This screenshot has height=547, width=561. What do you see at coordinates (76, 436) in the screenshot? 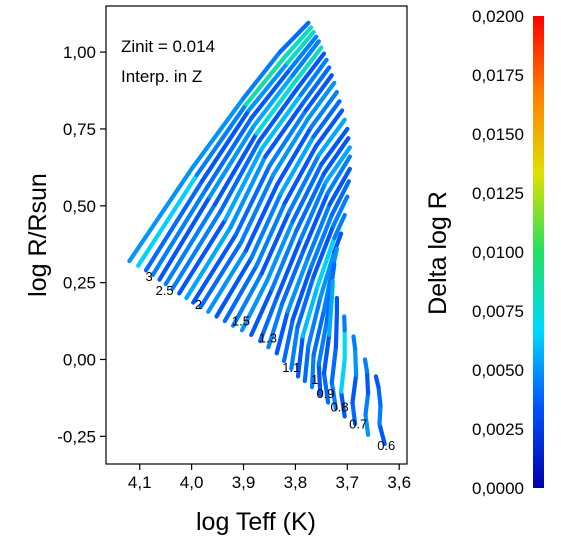
I see `y-tick-label-5: -0,25` at bounding box center [76, 436].